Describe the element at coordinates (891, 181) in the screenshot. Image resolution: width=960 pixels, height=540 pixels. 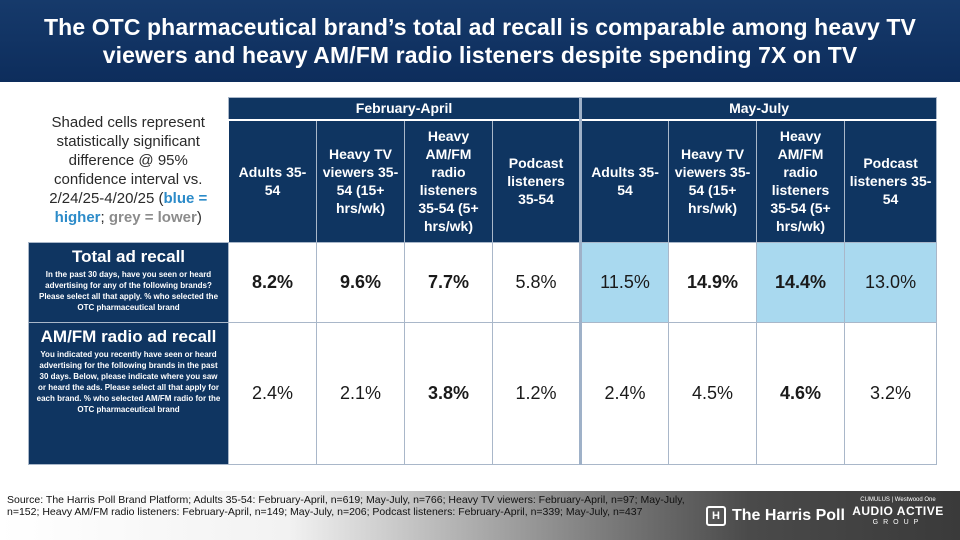
I see `col-header-podcast-may-jul: Podcast listeners 35-54` at that location.